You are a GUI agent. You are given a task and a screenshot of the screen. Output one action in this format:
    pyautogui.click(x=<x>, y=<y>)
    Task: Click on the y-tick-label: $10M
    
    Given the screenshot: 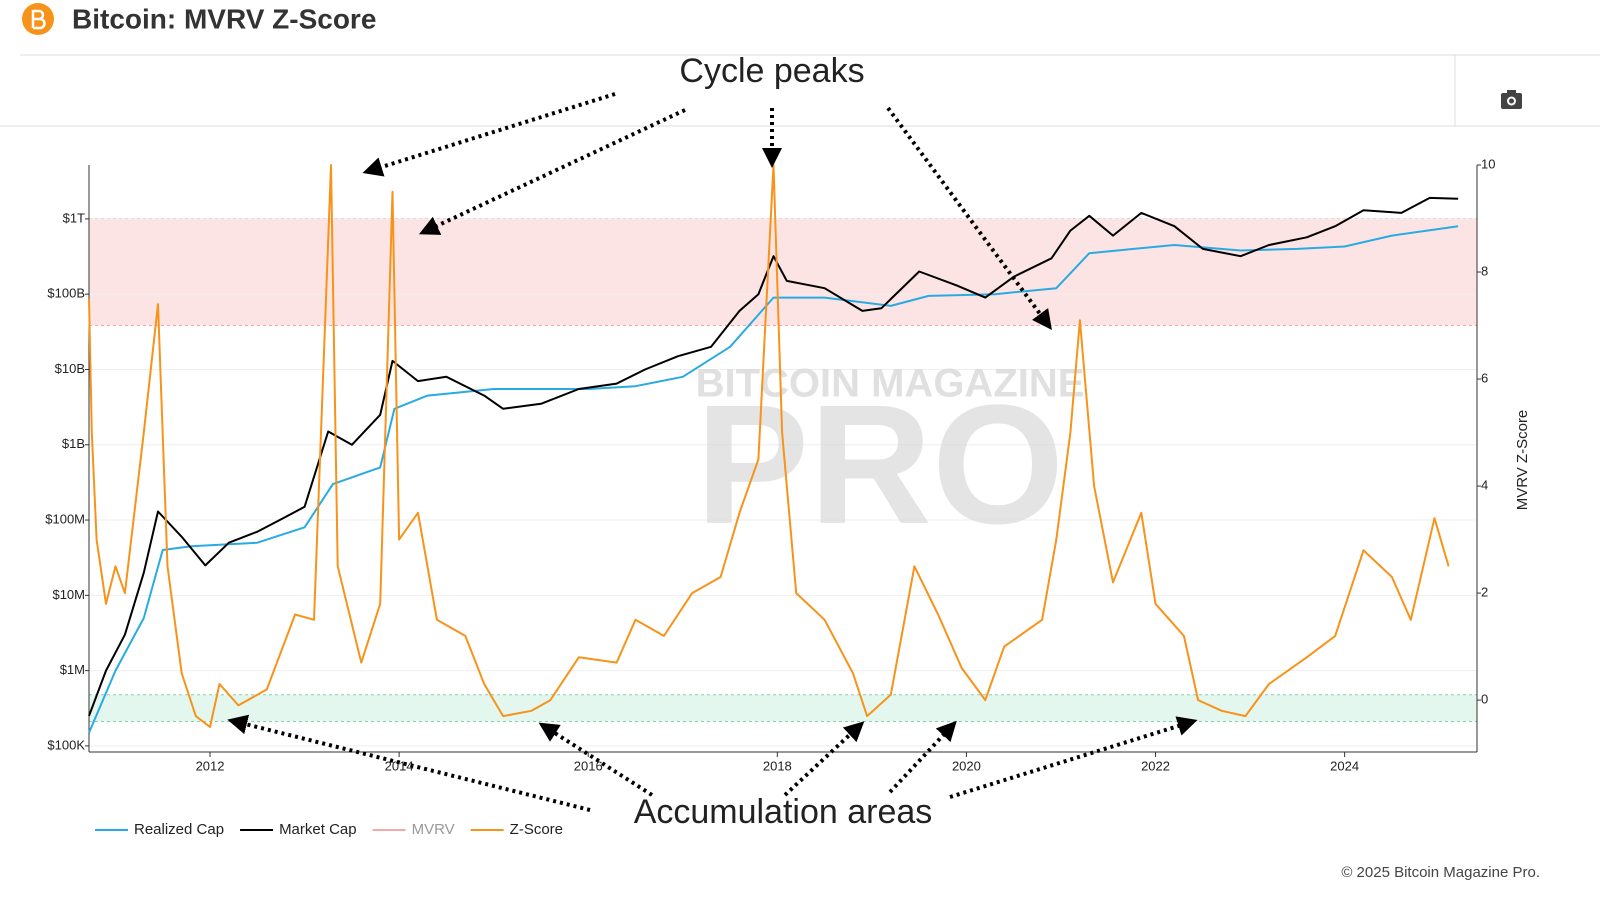 What is the action you would take?
    pyautogui.click(x=68, y=594)
    